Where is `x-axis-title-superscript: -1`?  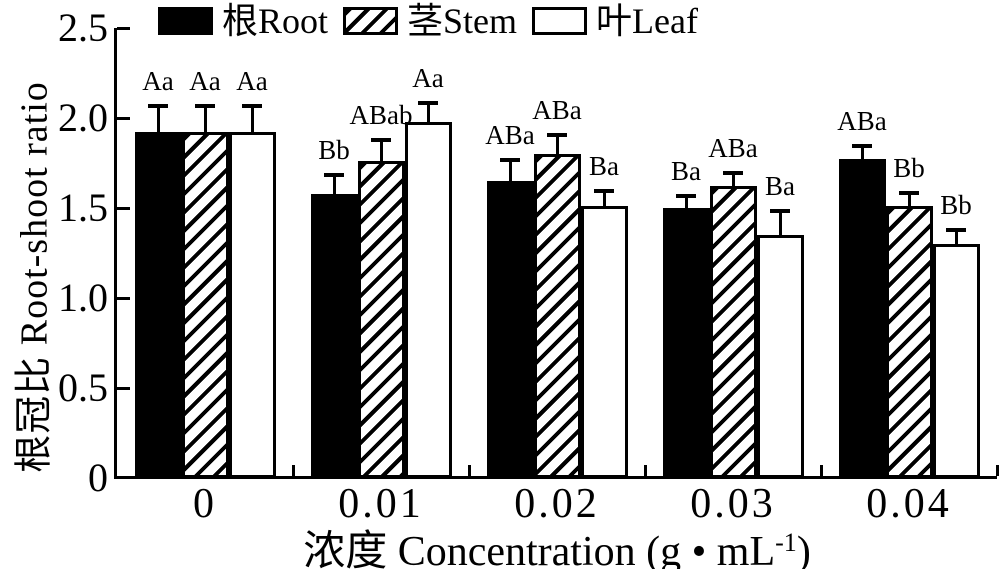
x-axis-title-superscript: -1 is located at coordinates (786, 542).